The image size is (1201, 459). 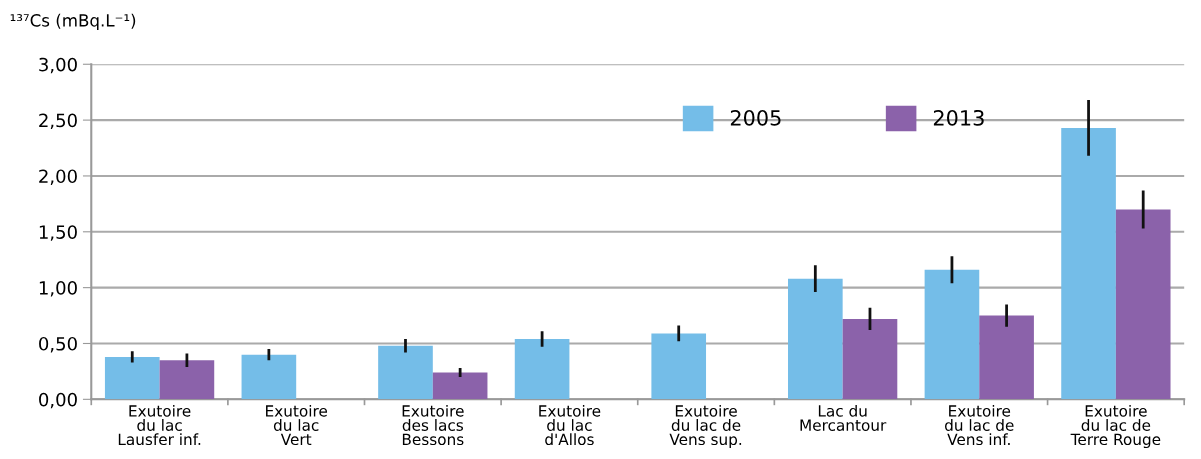 What do you see at coordinates (58, 400) in the screenshot?
I see `y-tick-label: 0,00` at bounding box center [58, 400].